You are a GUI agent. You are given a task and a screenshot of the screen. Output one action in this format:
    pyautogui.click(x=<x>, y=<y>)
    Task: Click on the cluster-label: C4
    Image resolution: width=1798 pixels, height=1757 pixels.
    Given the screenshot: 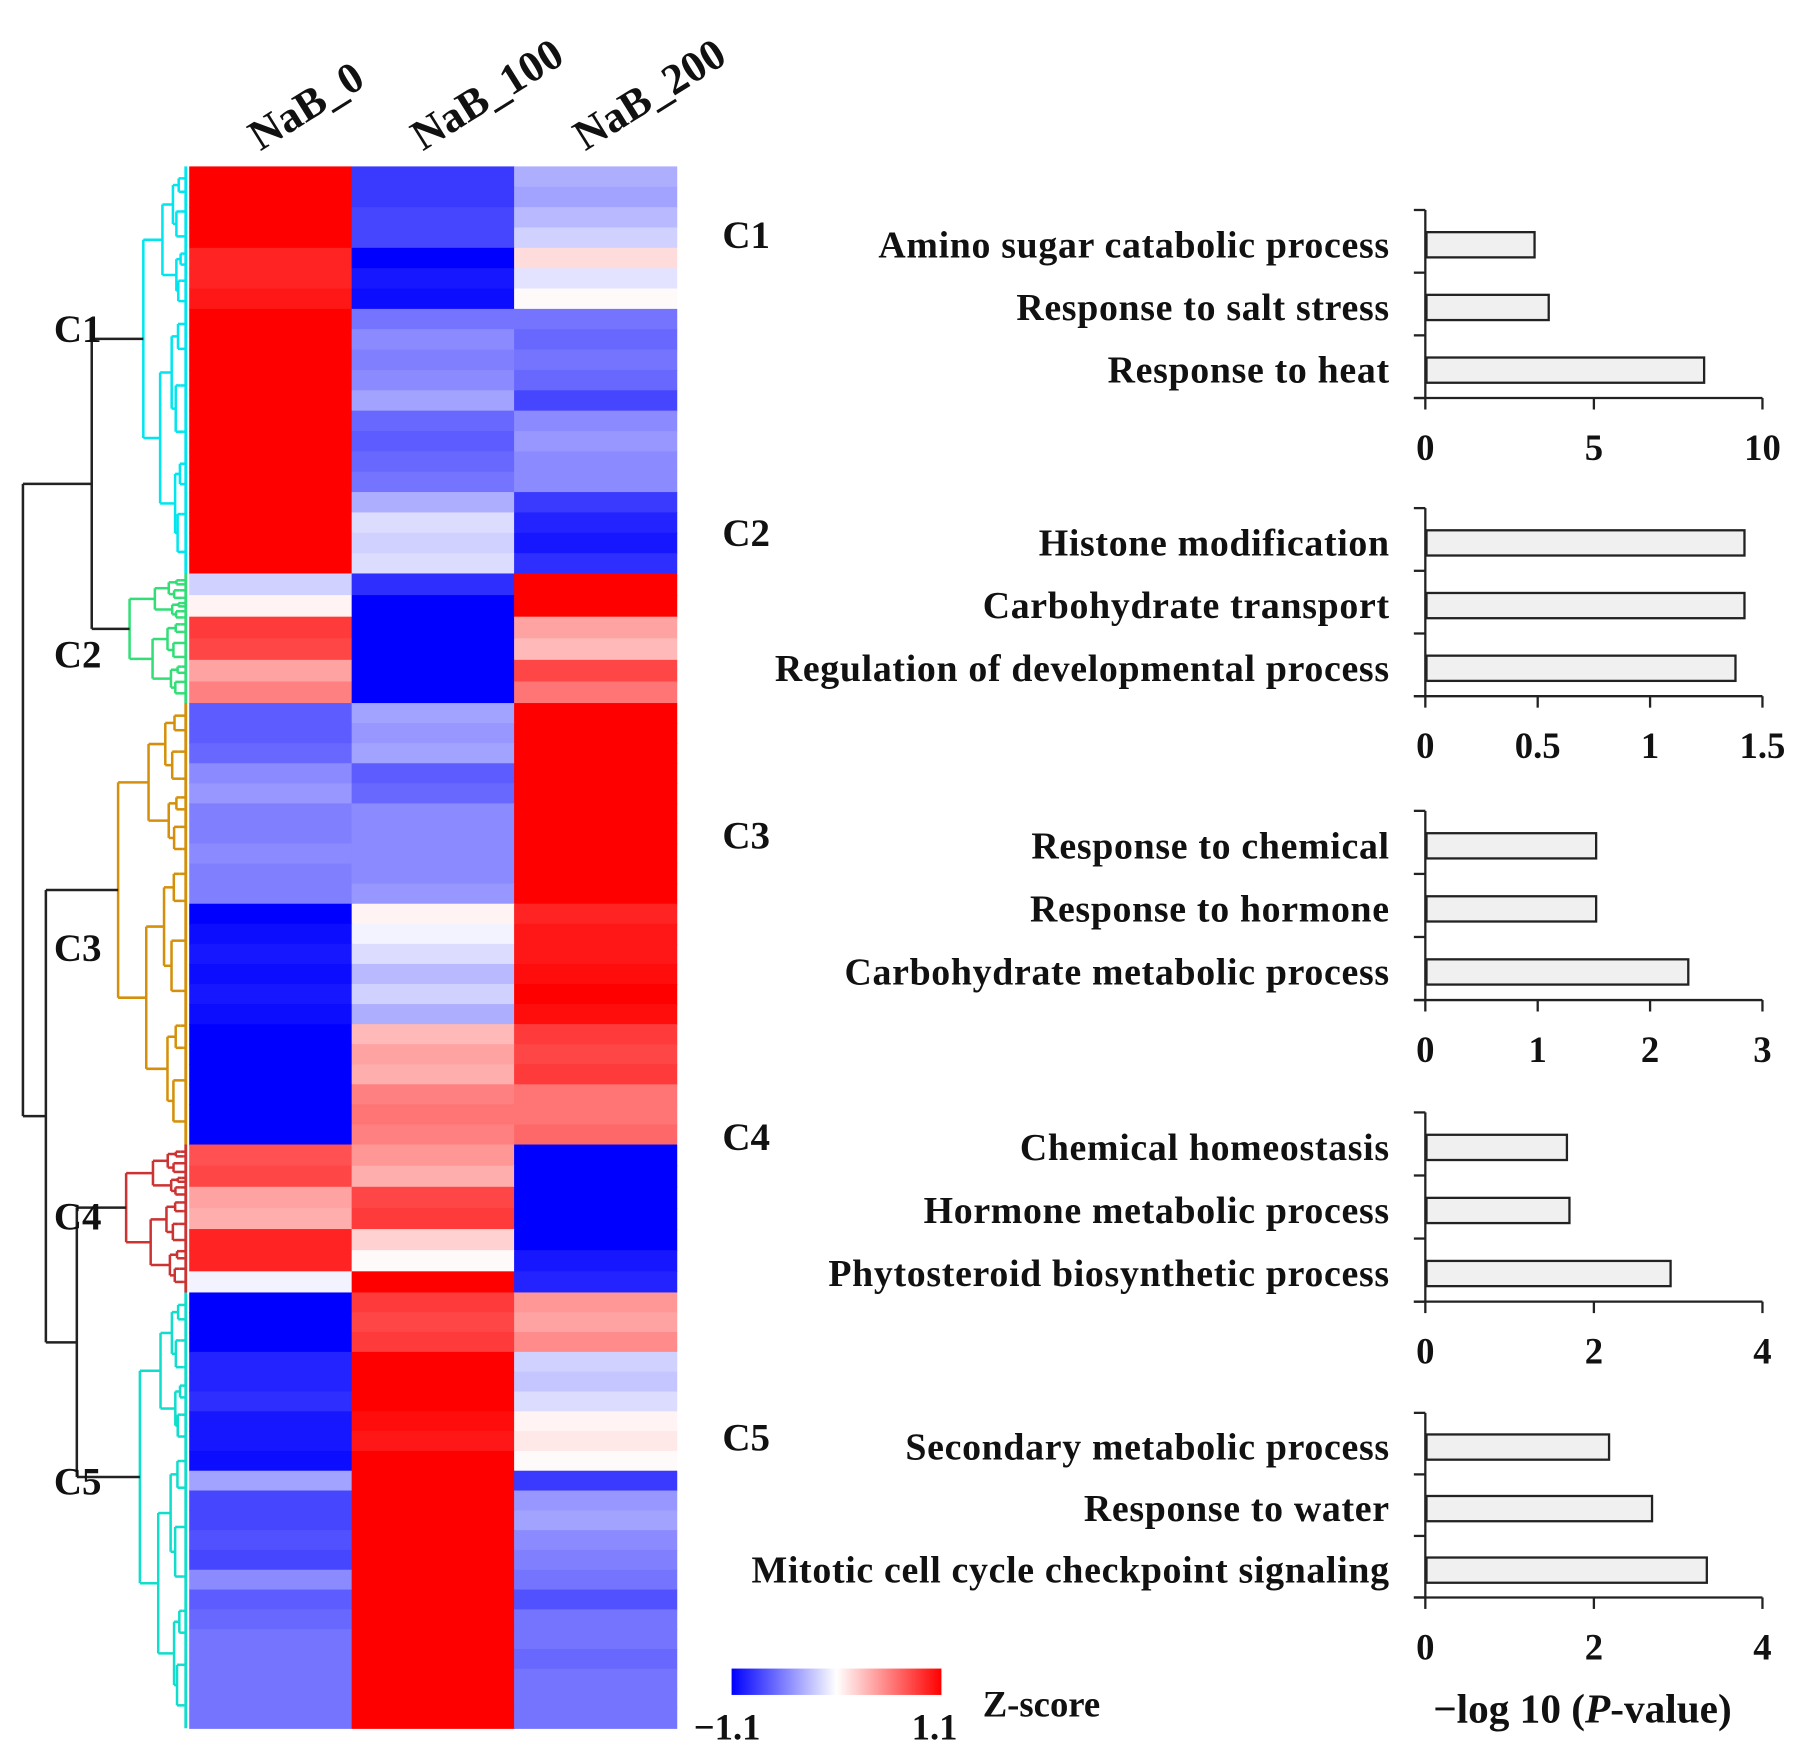 What is the action you would take?
    pyautogui.click(x=78, y=1216)
    